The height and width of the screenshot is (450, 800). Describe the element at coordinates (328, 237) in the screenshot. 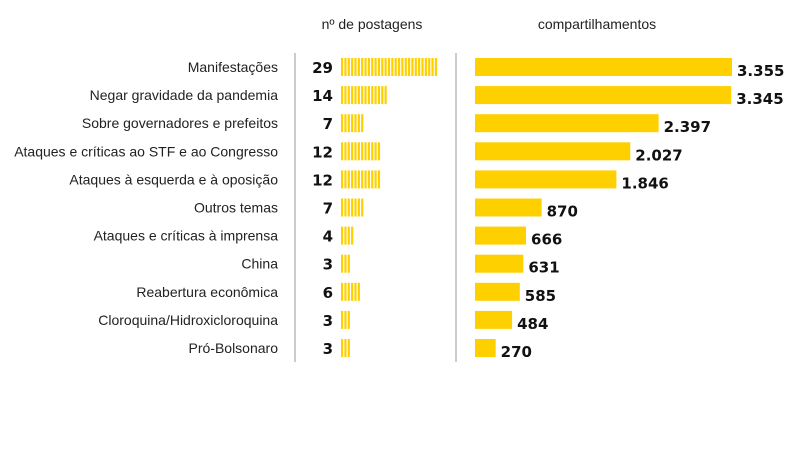

I see `chart-row: Ataques e críticas à imprensa 4 666` at that location.